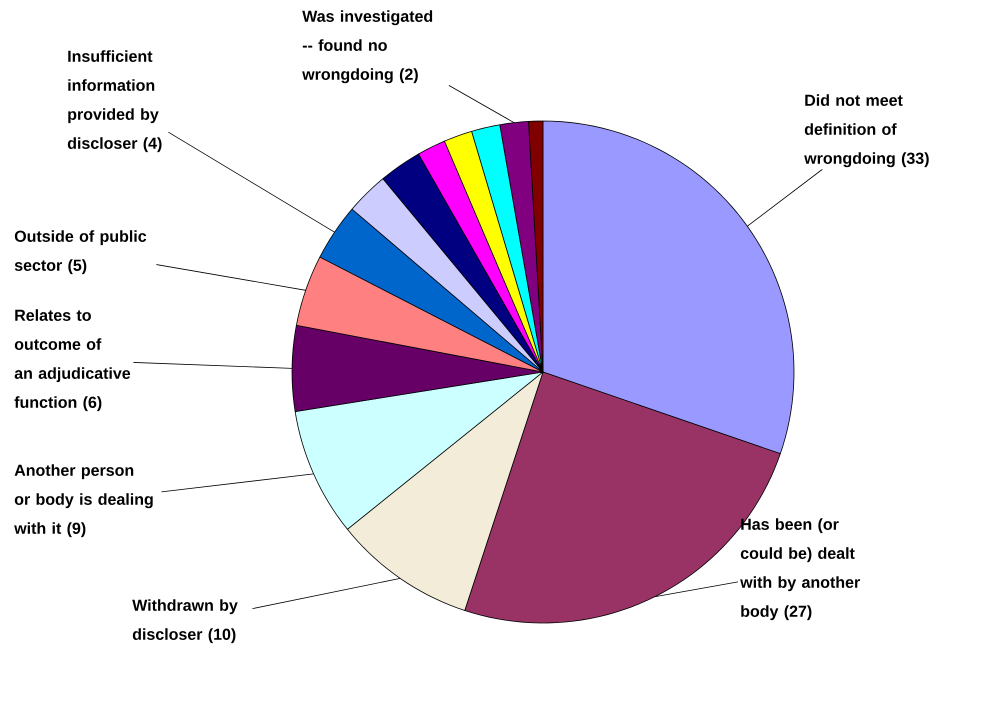 Image resolution: width=984 pixels, height=702 pixels. What do you see at coordinates (72, 360) in the screenshot?
I see `slice-label: Relates to outcome of an adjudicative function (6)` at bounding box center [72, 360].